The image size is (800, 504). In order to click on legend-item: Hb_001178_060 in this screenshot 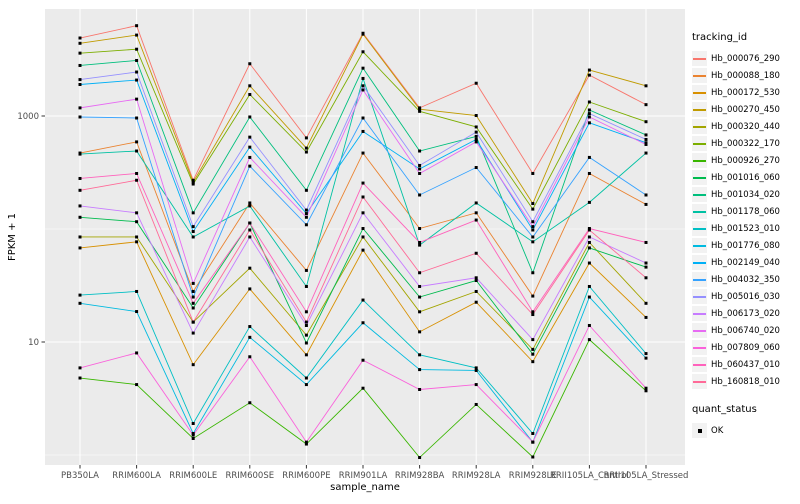, I will do `click(746, 211)`.